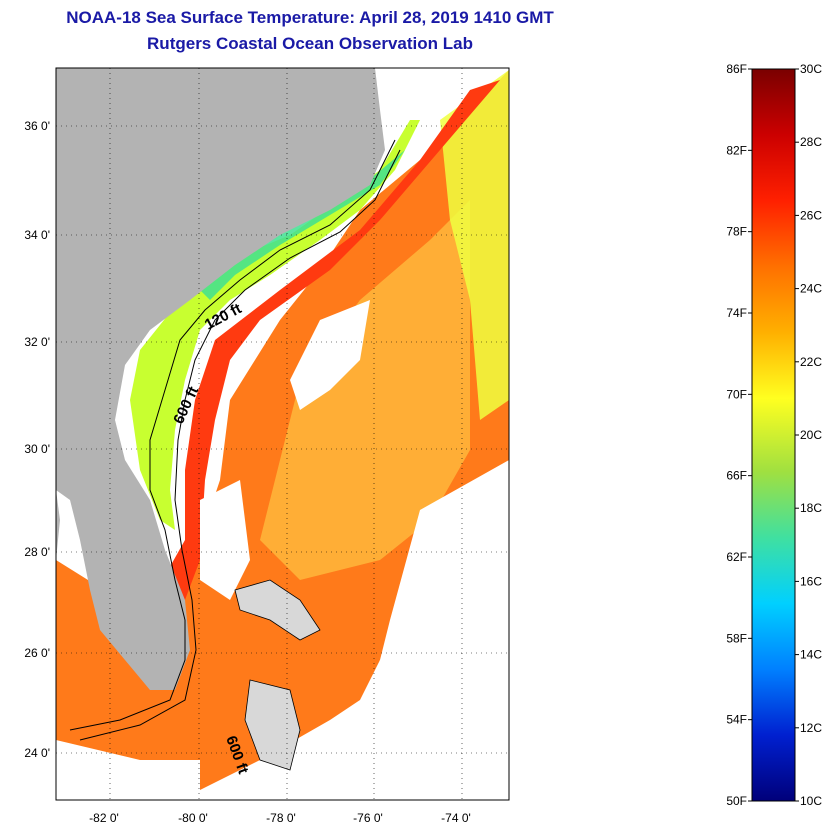  Describe the element at coordinates (811, 142) in the screenshot. I see `colorbar-c-label: 28C` at that location.